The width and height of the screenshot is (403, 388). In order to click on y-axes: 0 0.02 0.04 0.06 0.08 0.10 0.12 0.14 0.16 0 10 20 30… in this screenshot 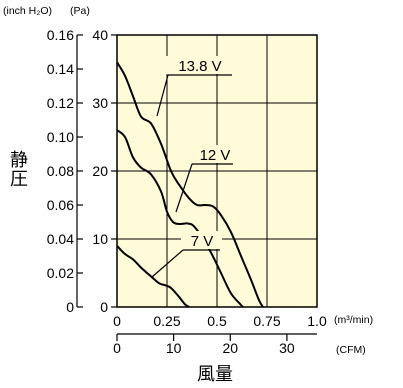, I will do `click(82, 171)`.